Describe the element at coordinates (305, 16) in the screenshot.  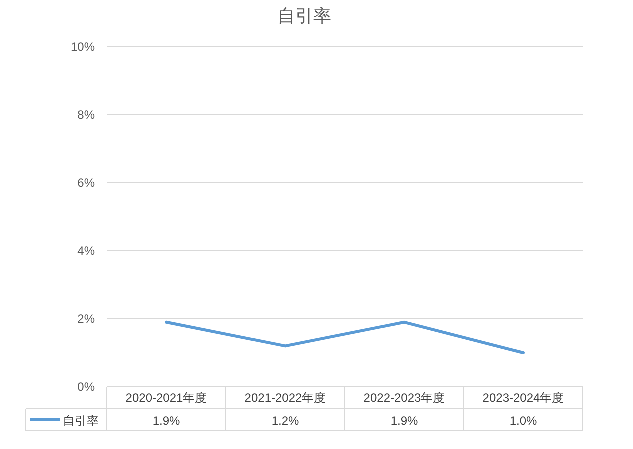
I see `chart-title: 自引率` at that location.